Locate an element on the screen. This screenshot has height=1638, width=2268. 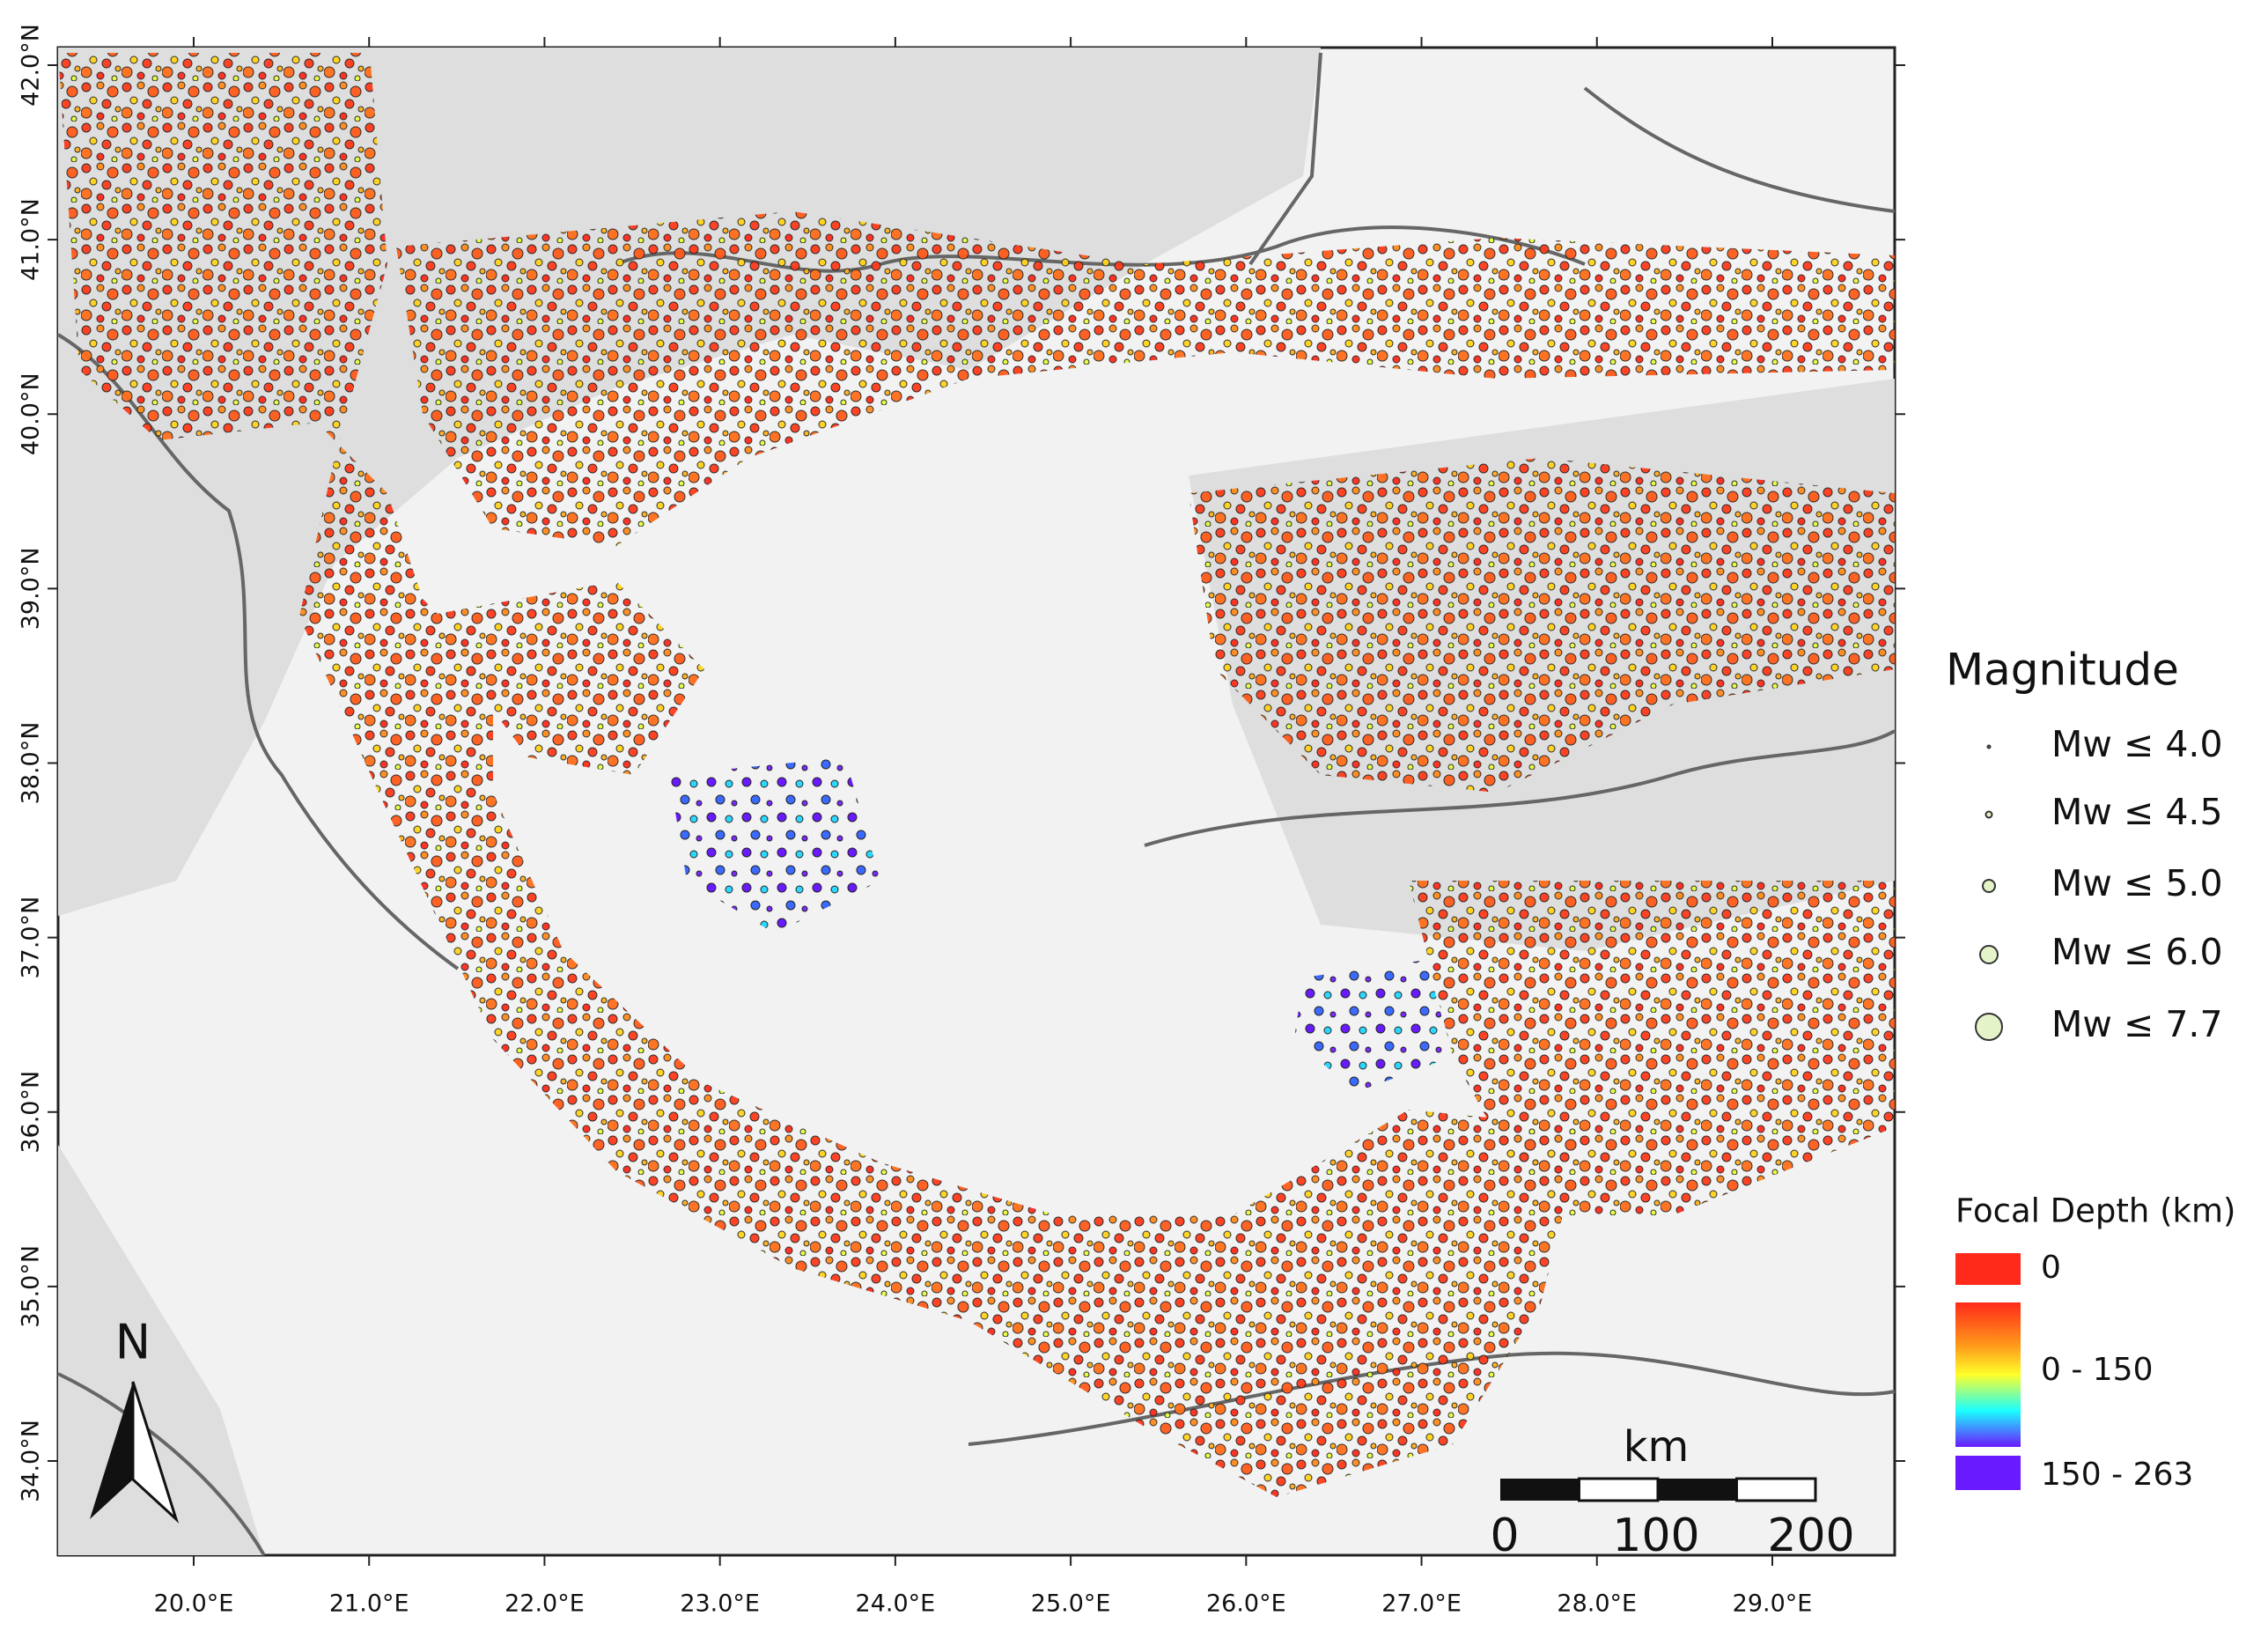
scale-unit: km is located at coordinates (1657, 1447).